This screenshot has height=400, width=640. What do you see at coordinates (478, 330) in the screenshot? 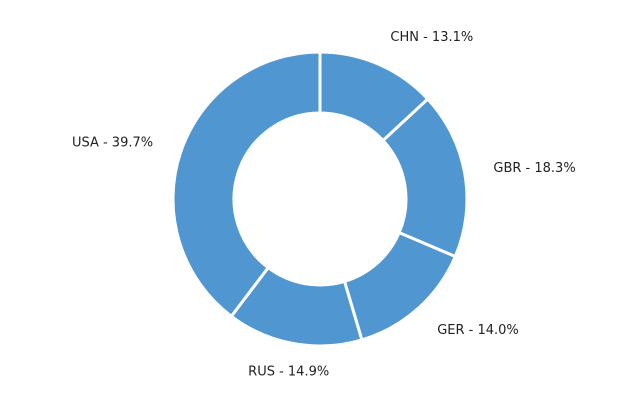
I see `slice-label-ger: GER - 14.0%` at bounding box center [478, 330].